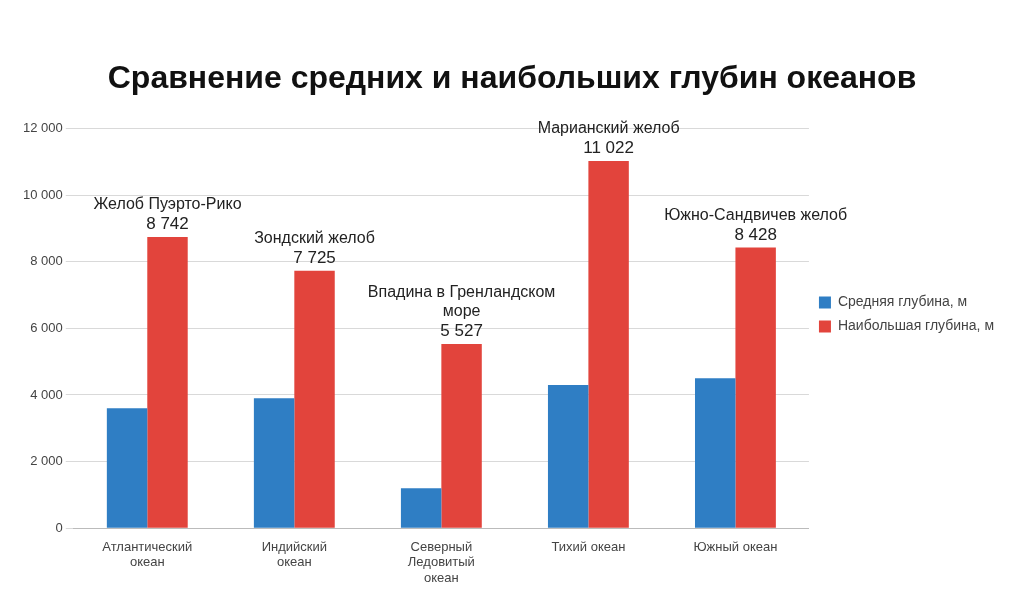 This screenshot has width=1024, height=599. I want to click on x-tick-label: Южный океан, so click(735, 546).